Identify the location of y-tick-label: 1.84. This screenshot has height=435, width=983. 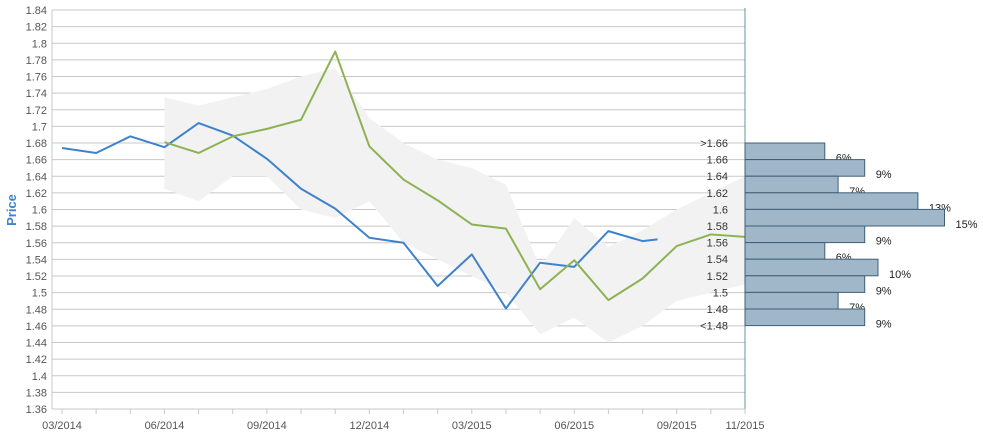
(36, 11).